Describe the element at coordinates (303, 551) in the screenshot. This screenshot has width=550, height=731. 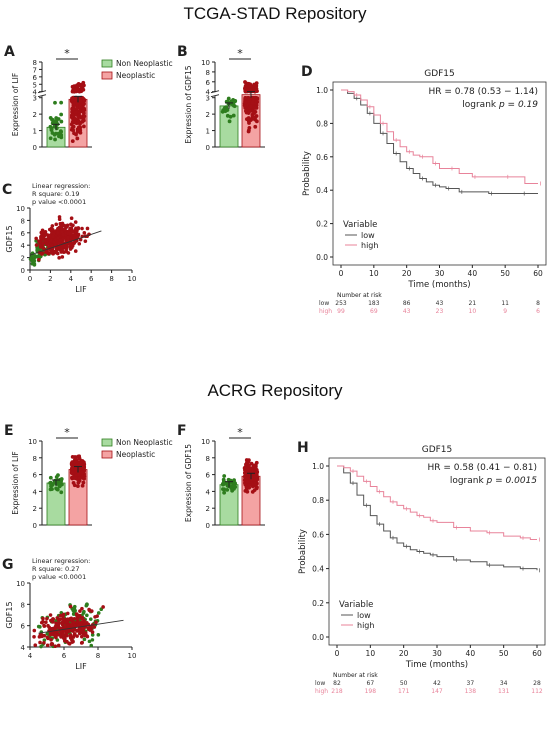
I see `y-axis-label: Probability` at that location.